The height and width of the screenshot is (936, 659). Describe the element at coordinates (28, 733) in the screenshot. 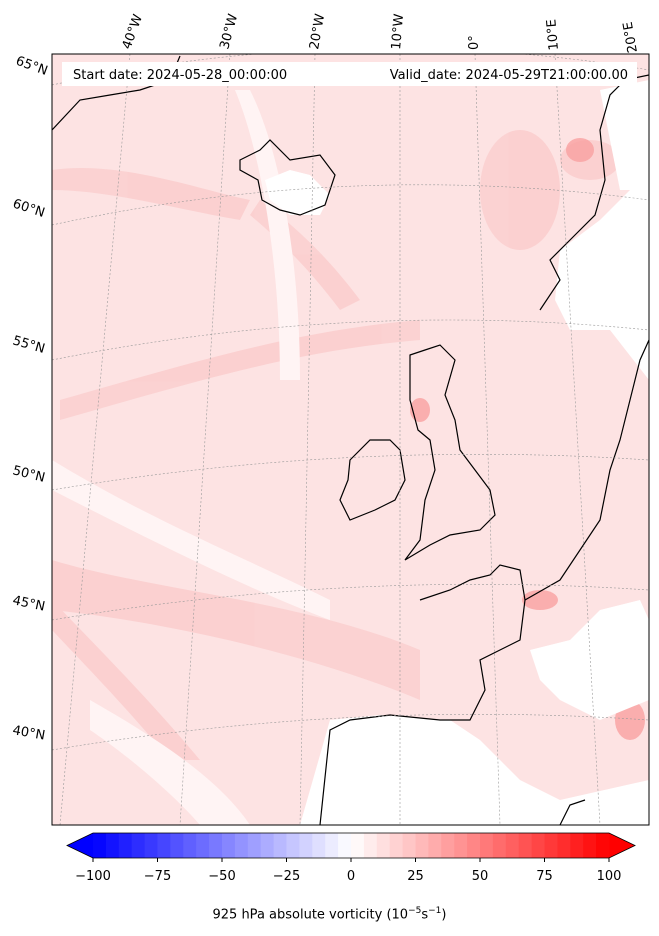

I see `lat-label: 40°N` at that location.